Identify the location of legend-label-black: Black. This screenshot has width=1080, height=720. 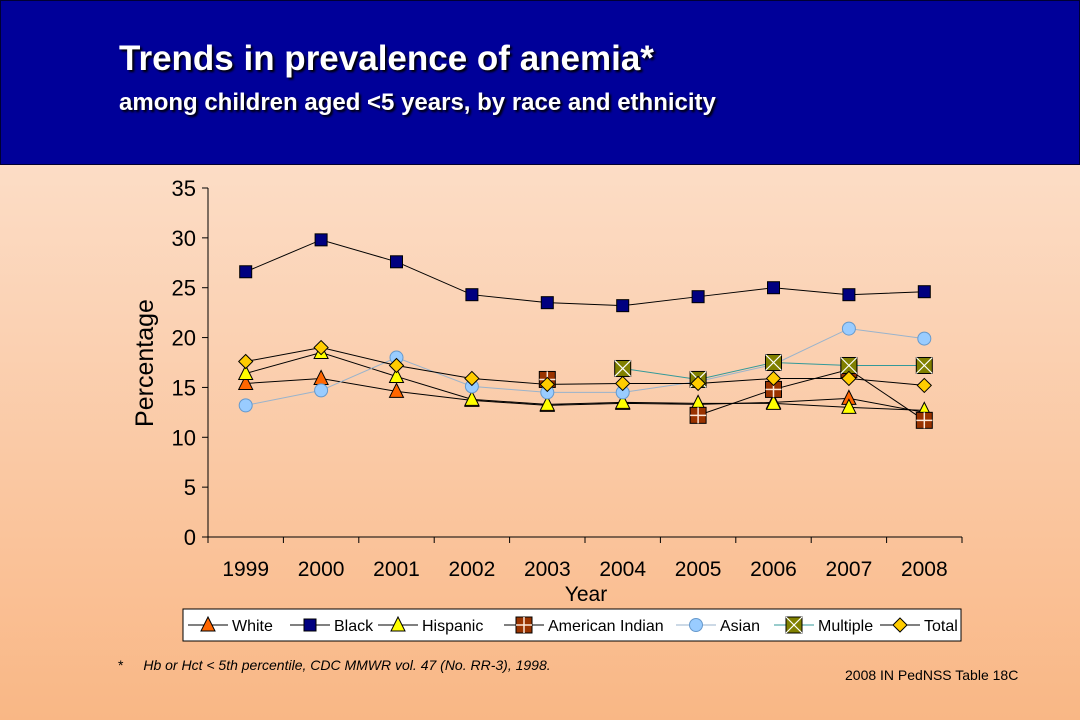
(354, 626).